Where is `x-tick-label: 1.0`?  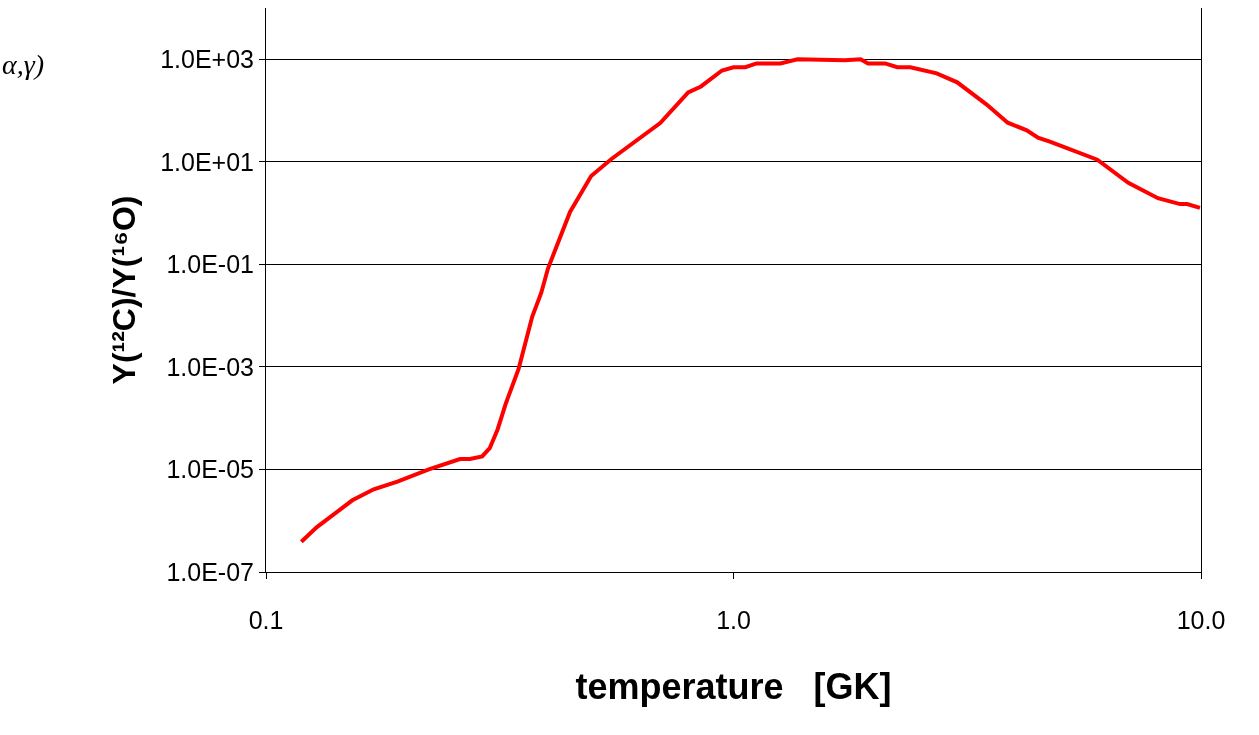 x-tick-label: 1.0 is located at coordinates (733, 620).